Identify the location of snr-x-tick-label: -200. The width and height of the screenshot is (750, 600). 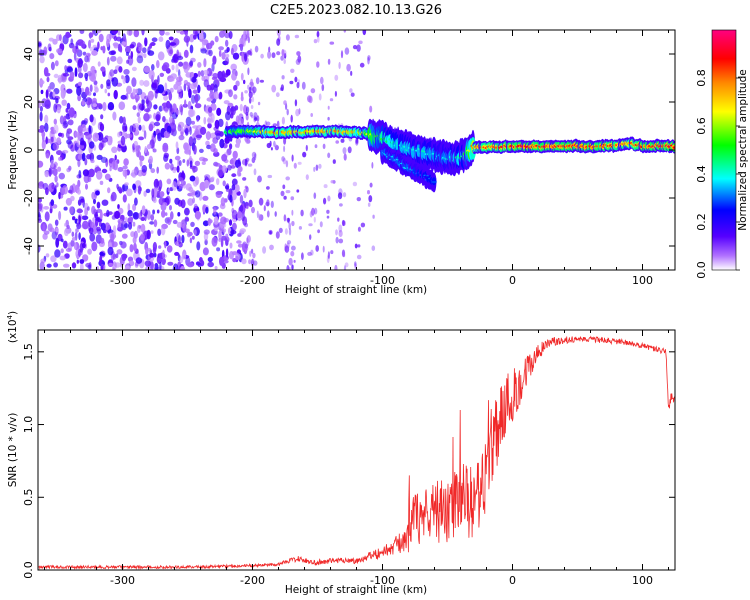
(252, 580).